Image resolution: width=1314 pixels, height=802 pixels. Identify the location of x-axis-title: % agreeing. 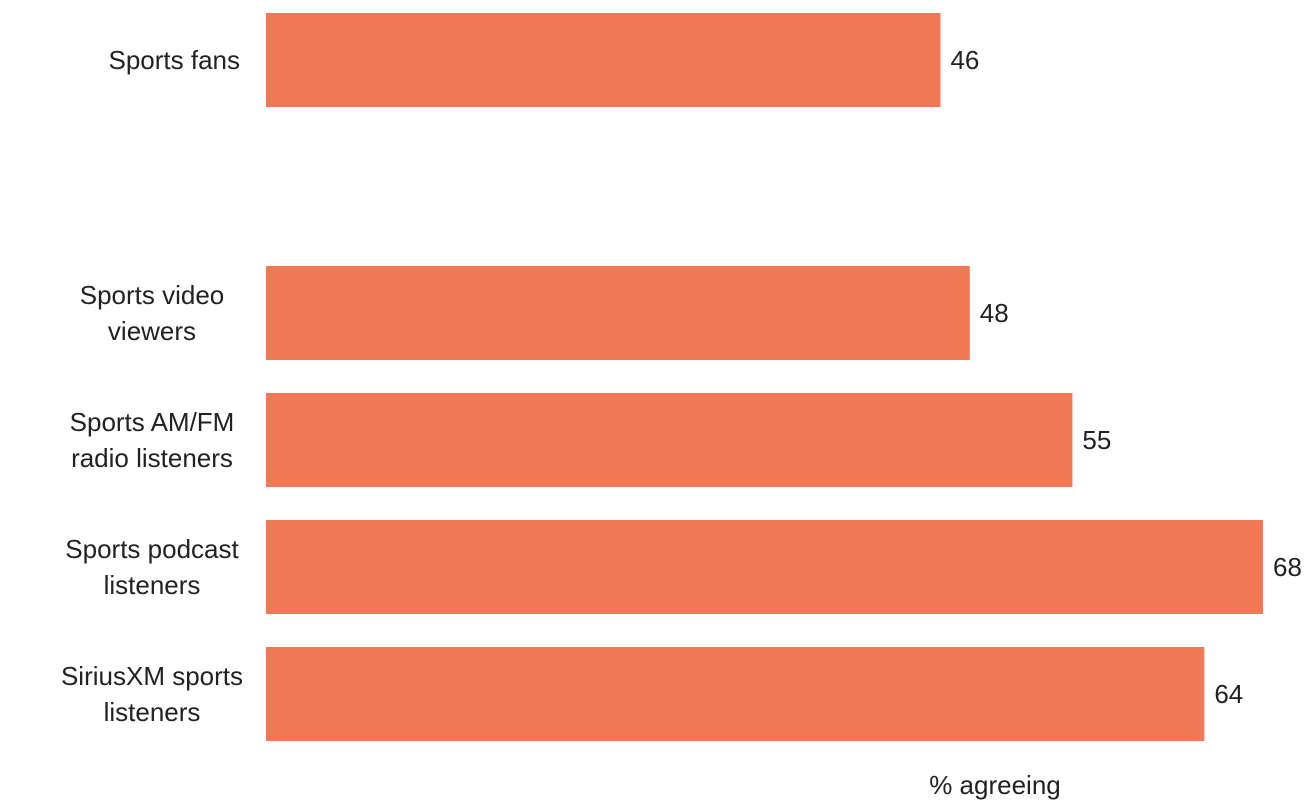
(995, 785).